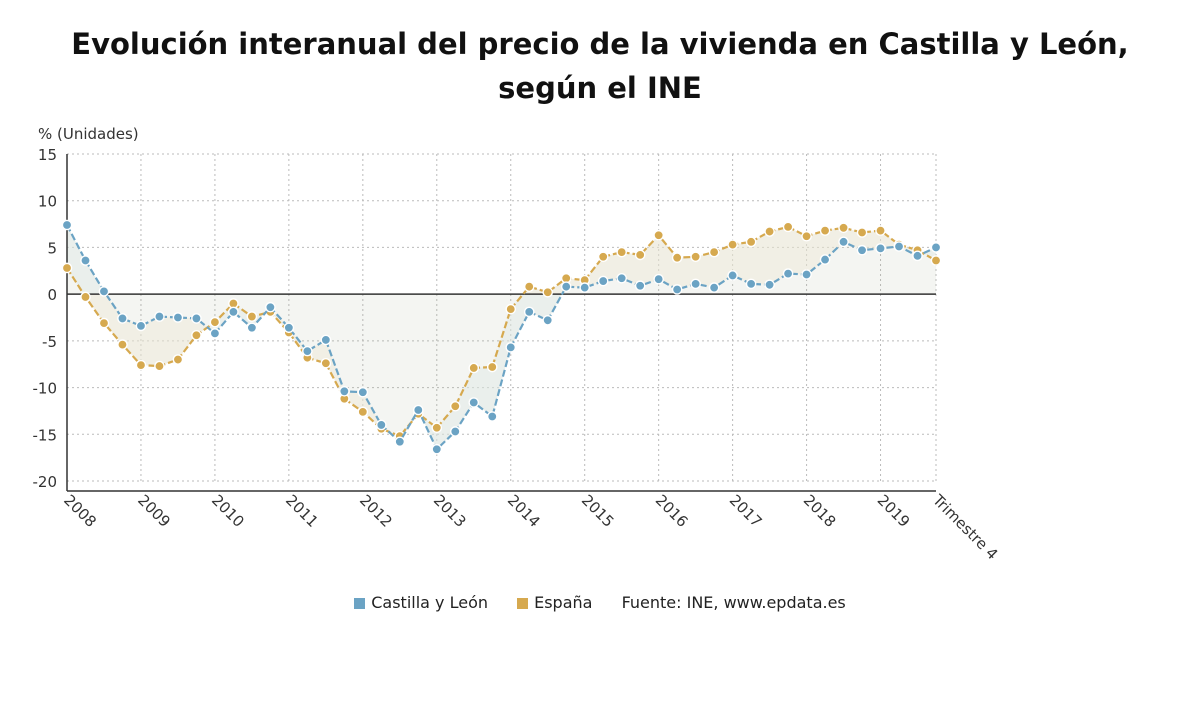  I want to click on chart-title-line-2: según el INE, so click(600, 88).